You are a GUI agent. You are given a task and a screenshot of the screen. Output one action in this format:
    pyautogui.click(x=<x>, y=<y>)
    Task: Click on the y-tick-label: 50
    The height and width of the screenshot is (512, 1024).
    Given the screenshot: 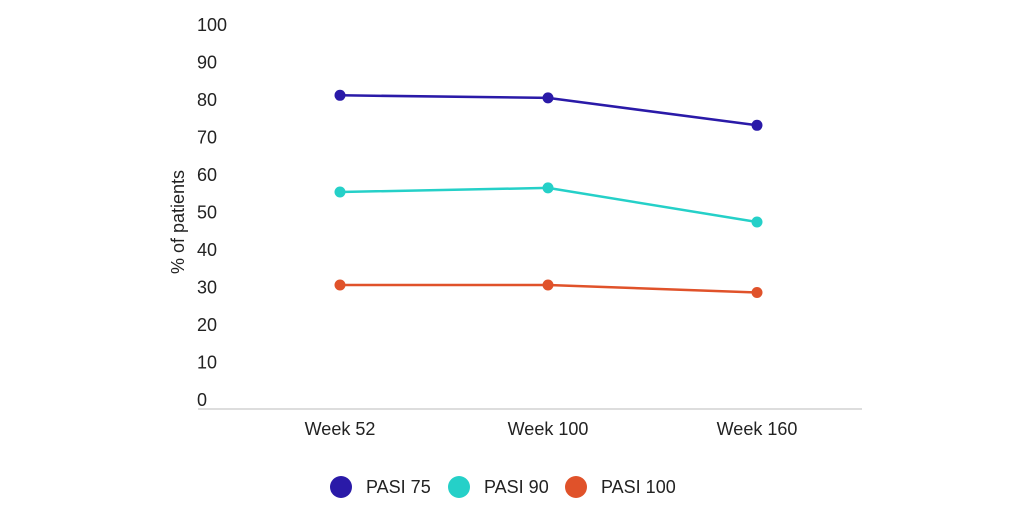 What is the action you would take?
    pyautogui.click(x=207, y=213)
    